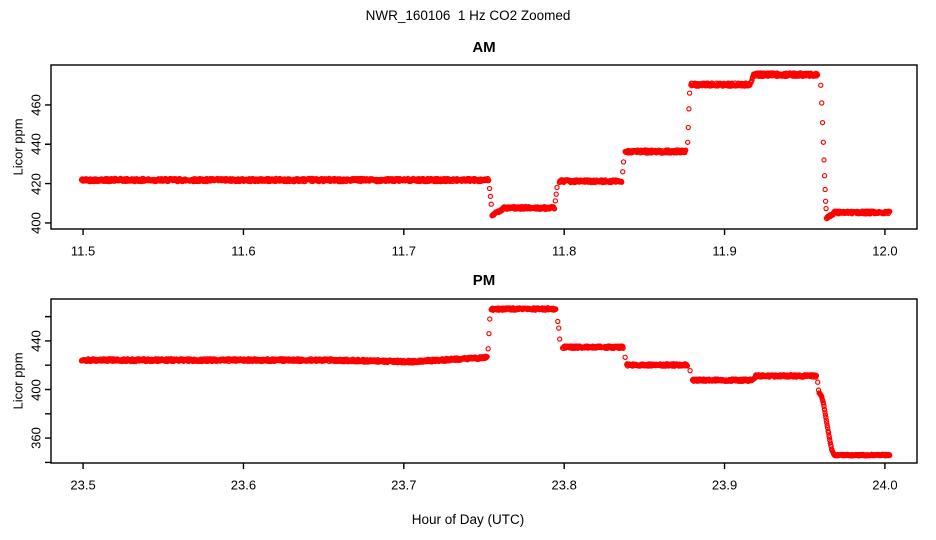  What do you see at coordinates (83, 251) in the screenshot?
I see `x-tick-label: 11.5` at bounding box center [83, 251].